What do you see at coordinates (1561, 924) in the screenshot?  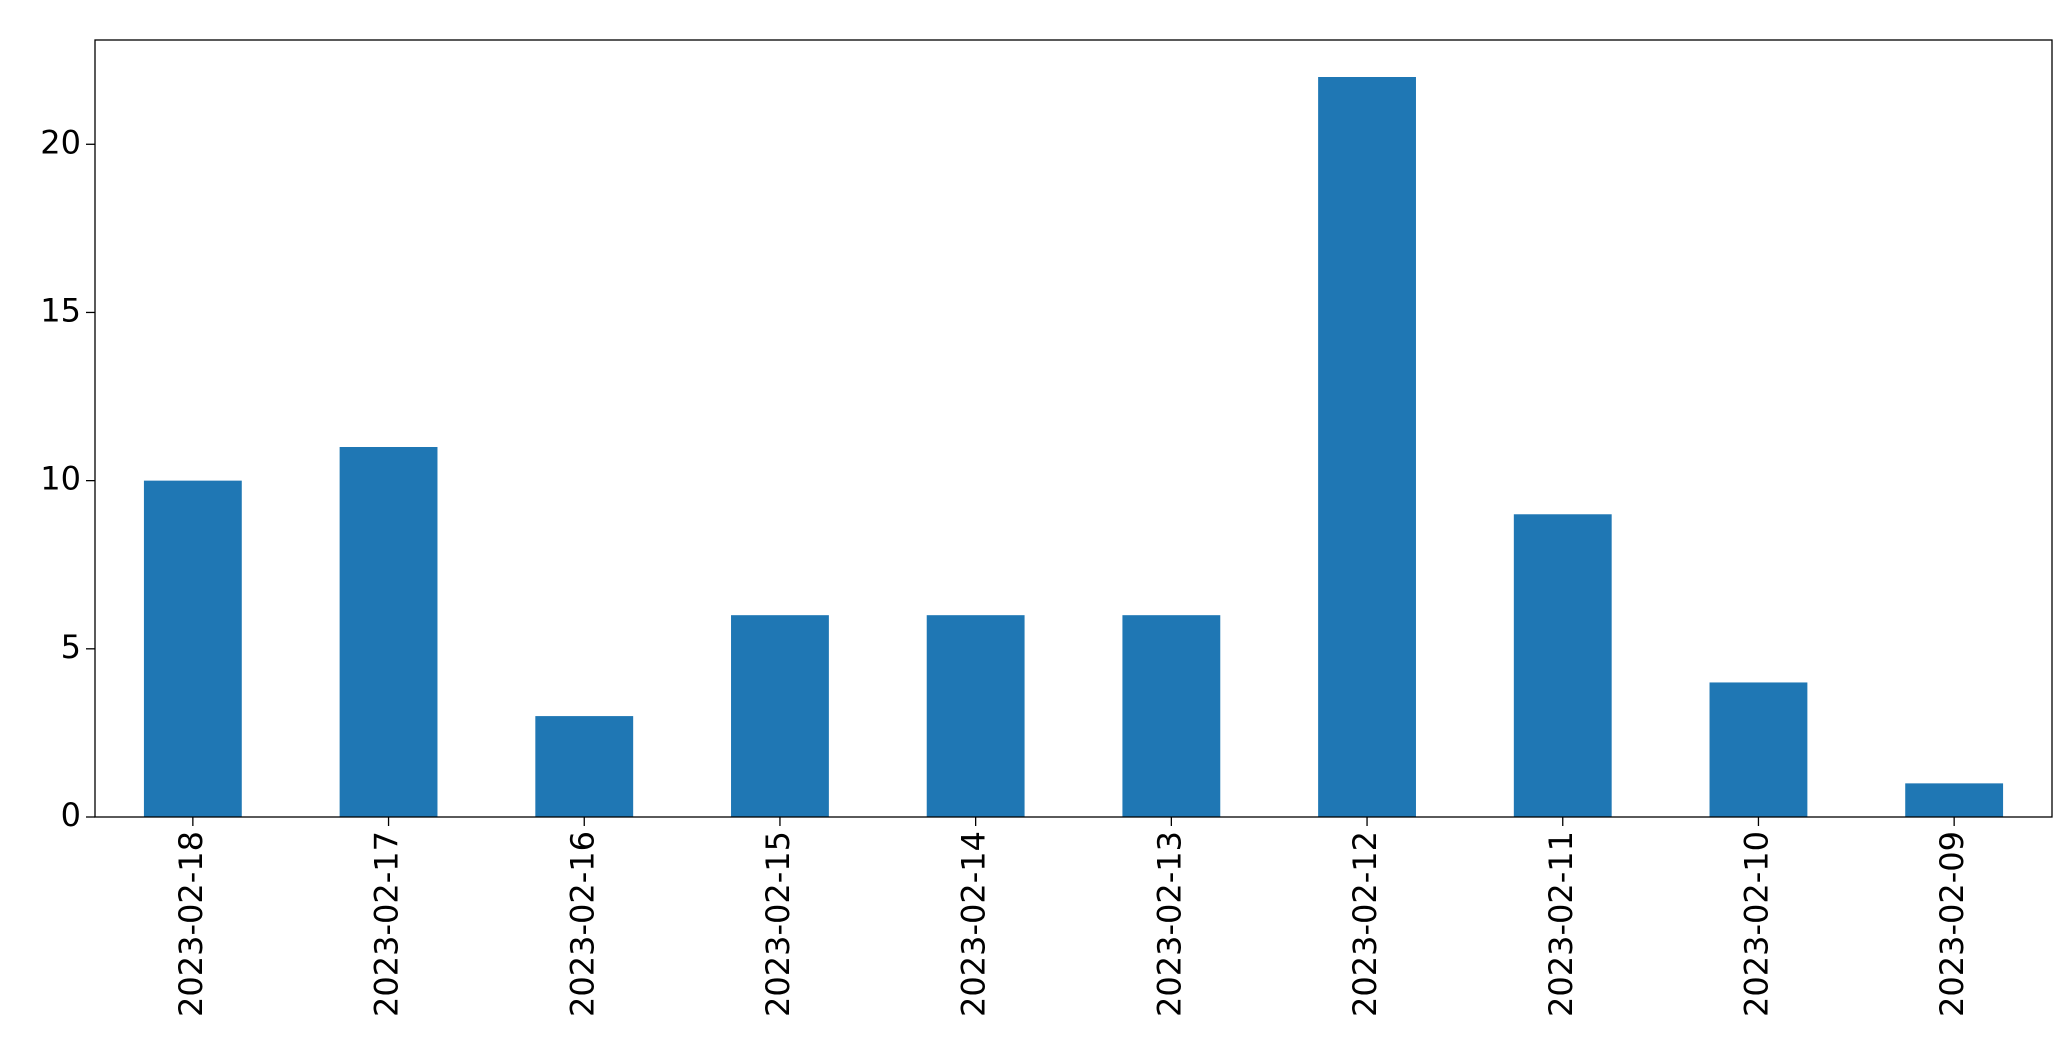 I see `x-tick-label: 2023-02-11` at bounding box center [1561, 924].